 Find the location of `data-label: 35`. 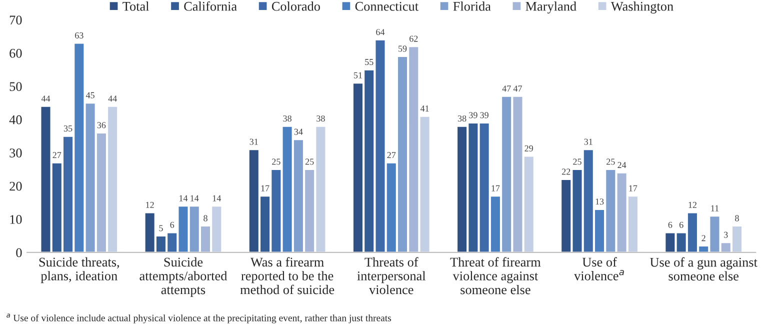

data-label: 35 is located at coordinates (68, 128).